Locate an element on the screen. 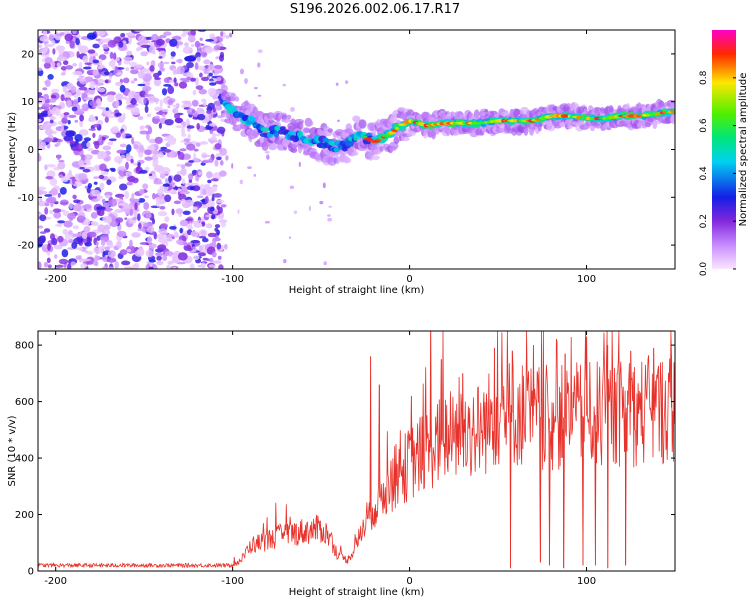 This screenshot has width=750, height=600. y-tick-label: 0 is located at coordinates (31, 150).